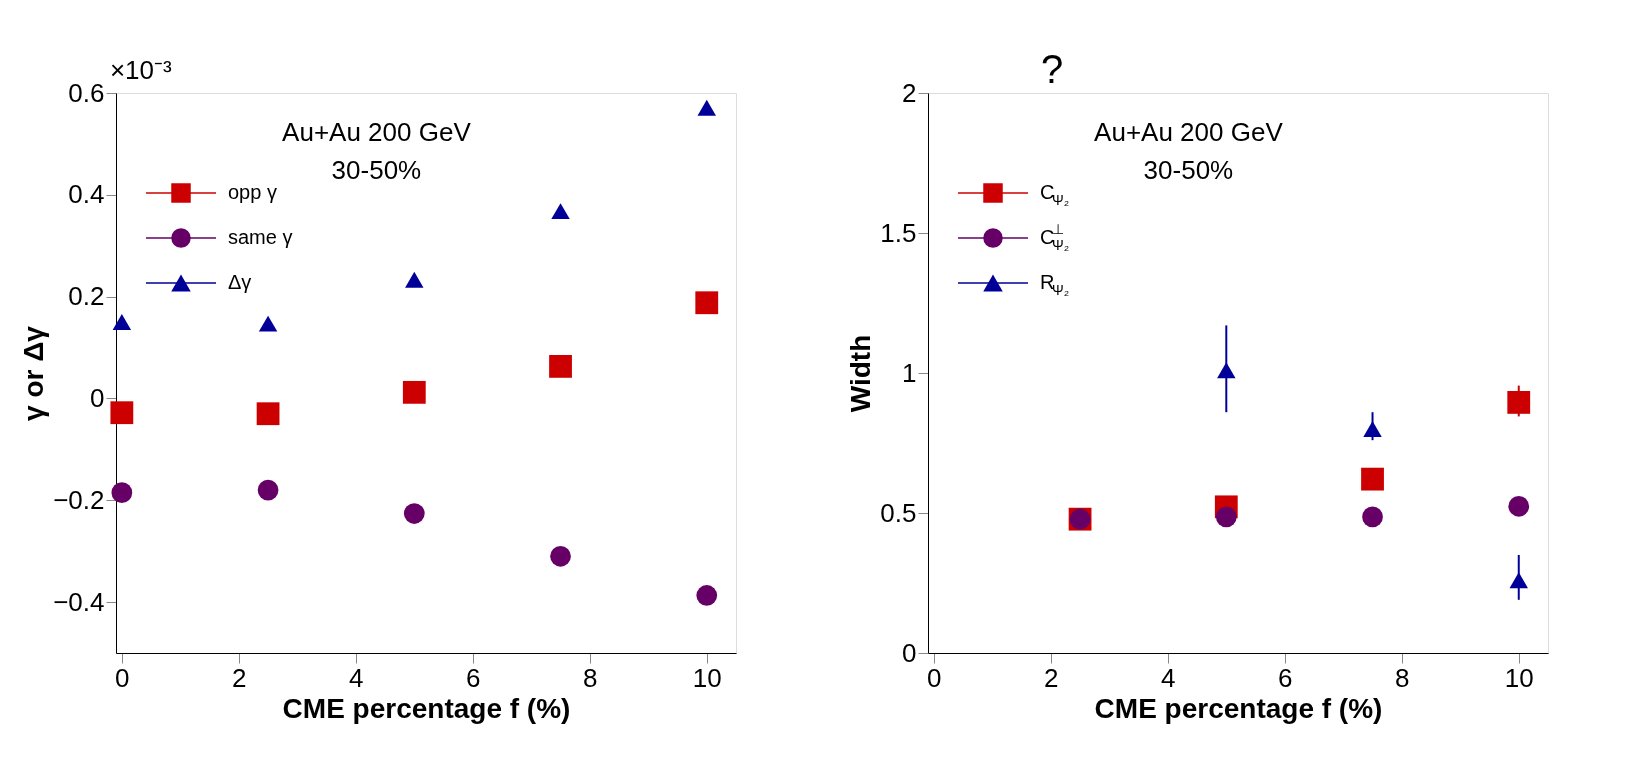  Describe the element at coordinates (260, 237) in the screenshot. I see `legend-label: same γ` at that location.